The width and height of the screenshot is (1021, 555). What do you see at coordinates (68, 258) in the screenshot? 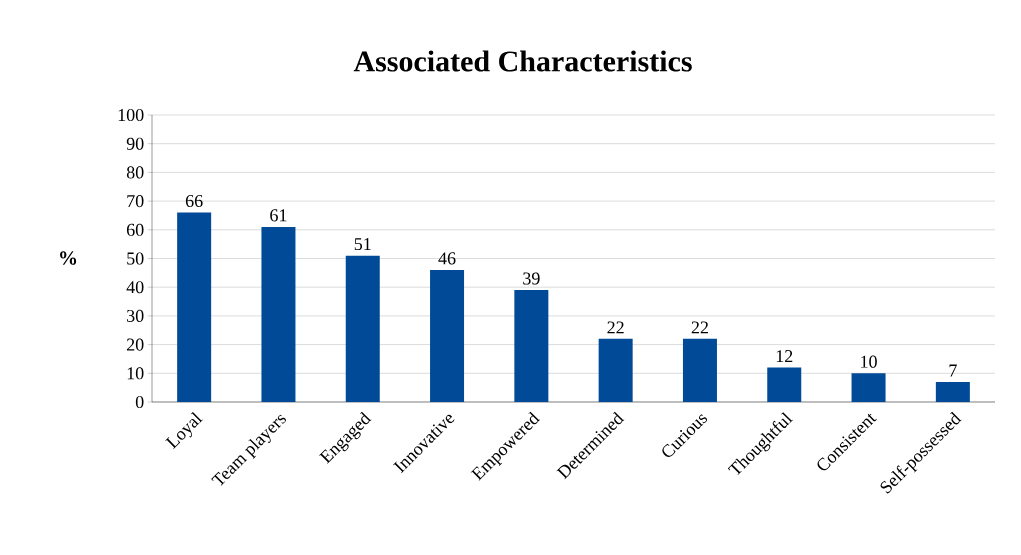
I see `y-axis-title: %` at bounding box center [68, 258].